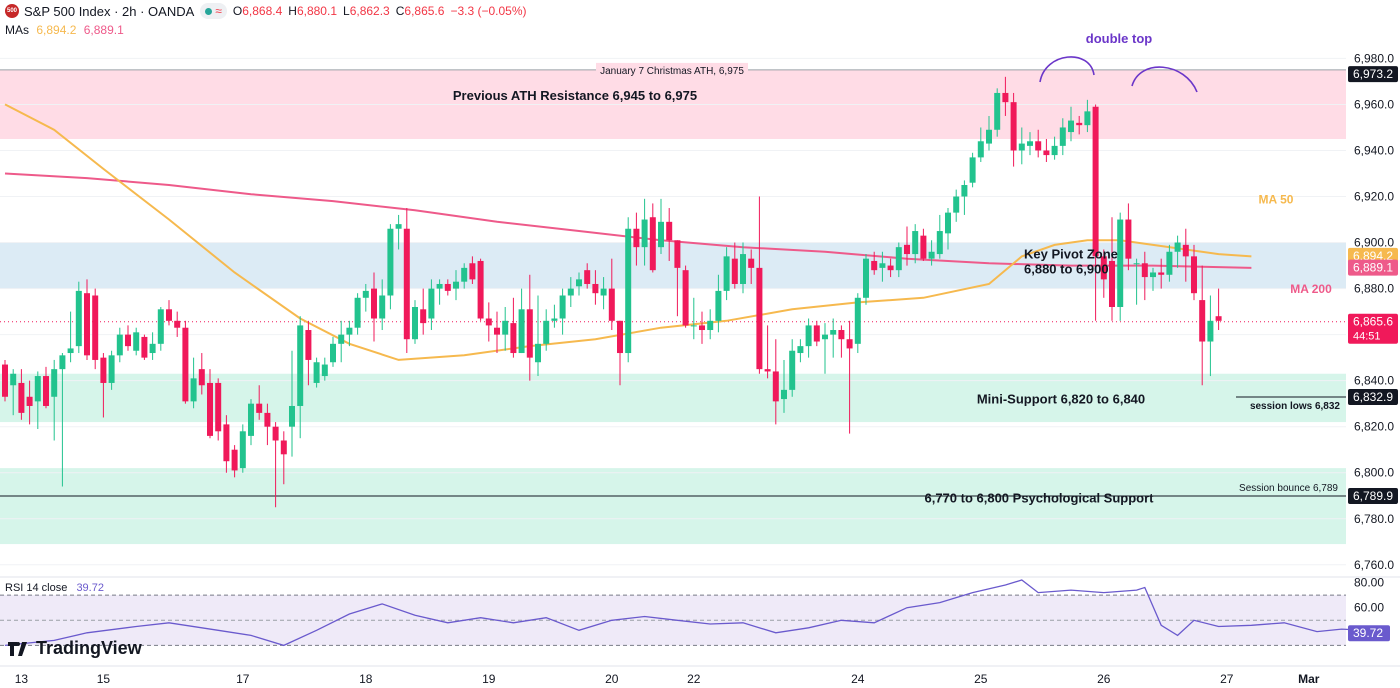 This screenshot has height=688, width=1400. Describe the element at coordinates (628, 220) in the screenshot. I see `ma200-line` at that location.